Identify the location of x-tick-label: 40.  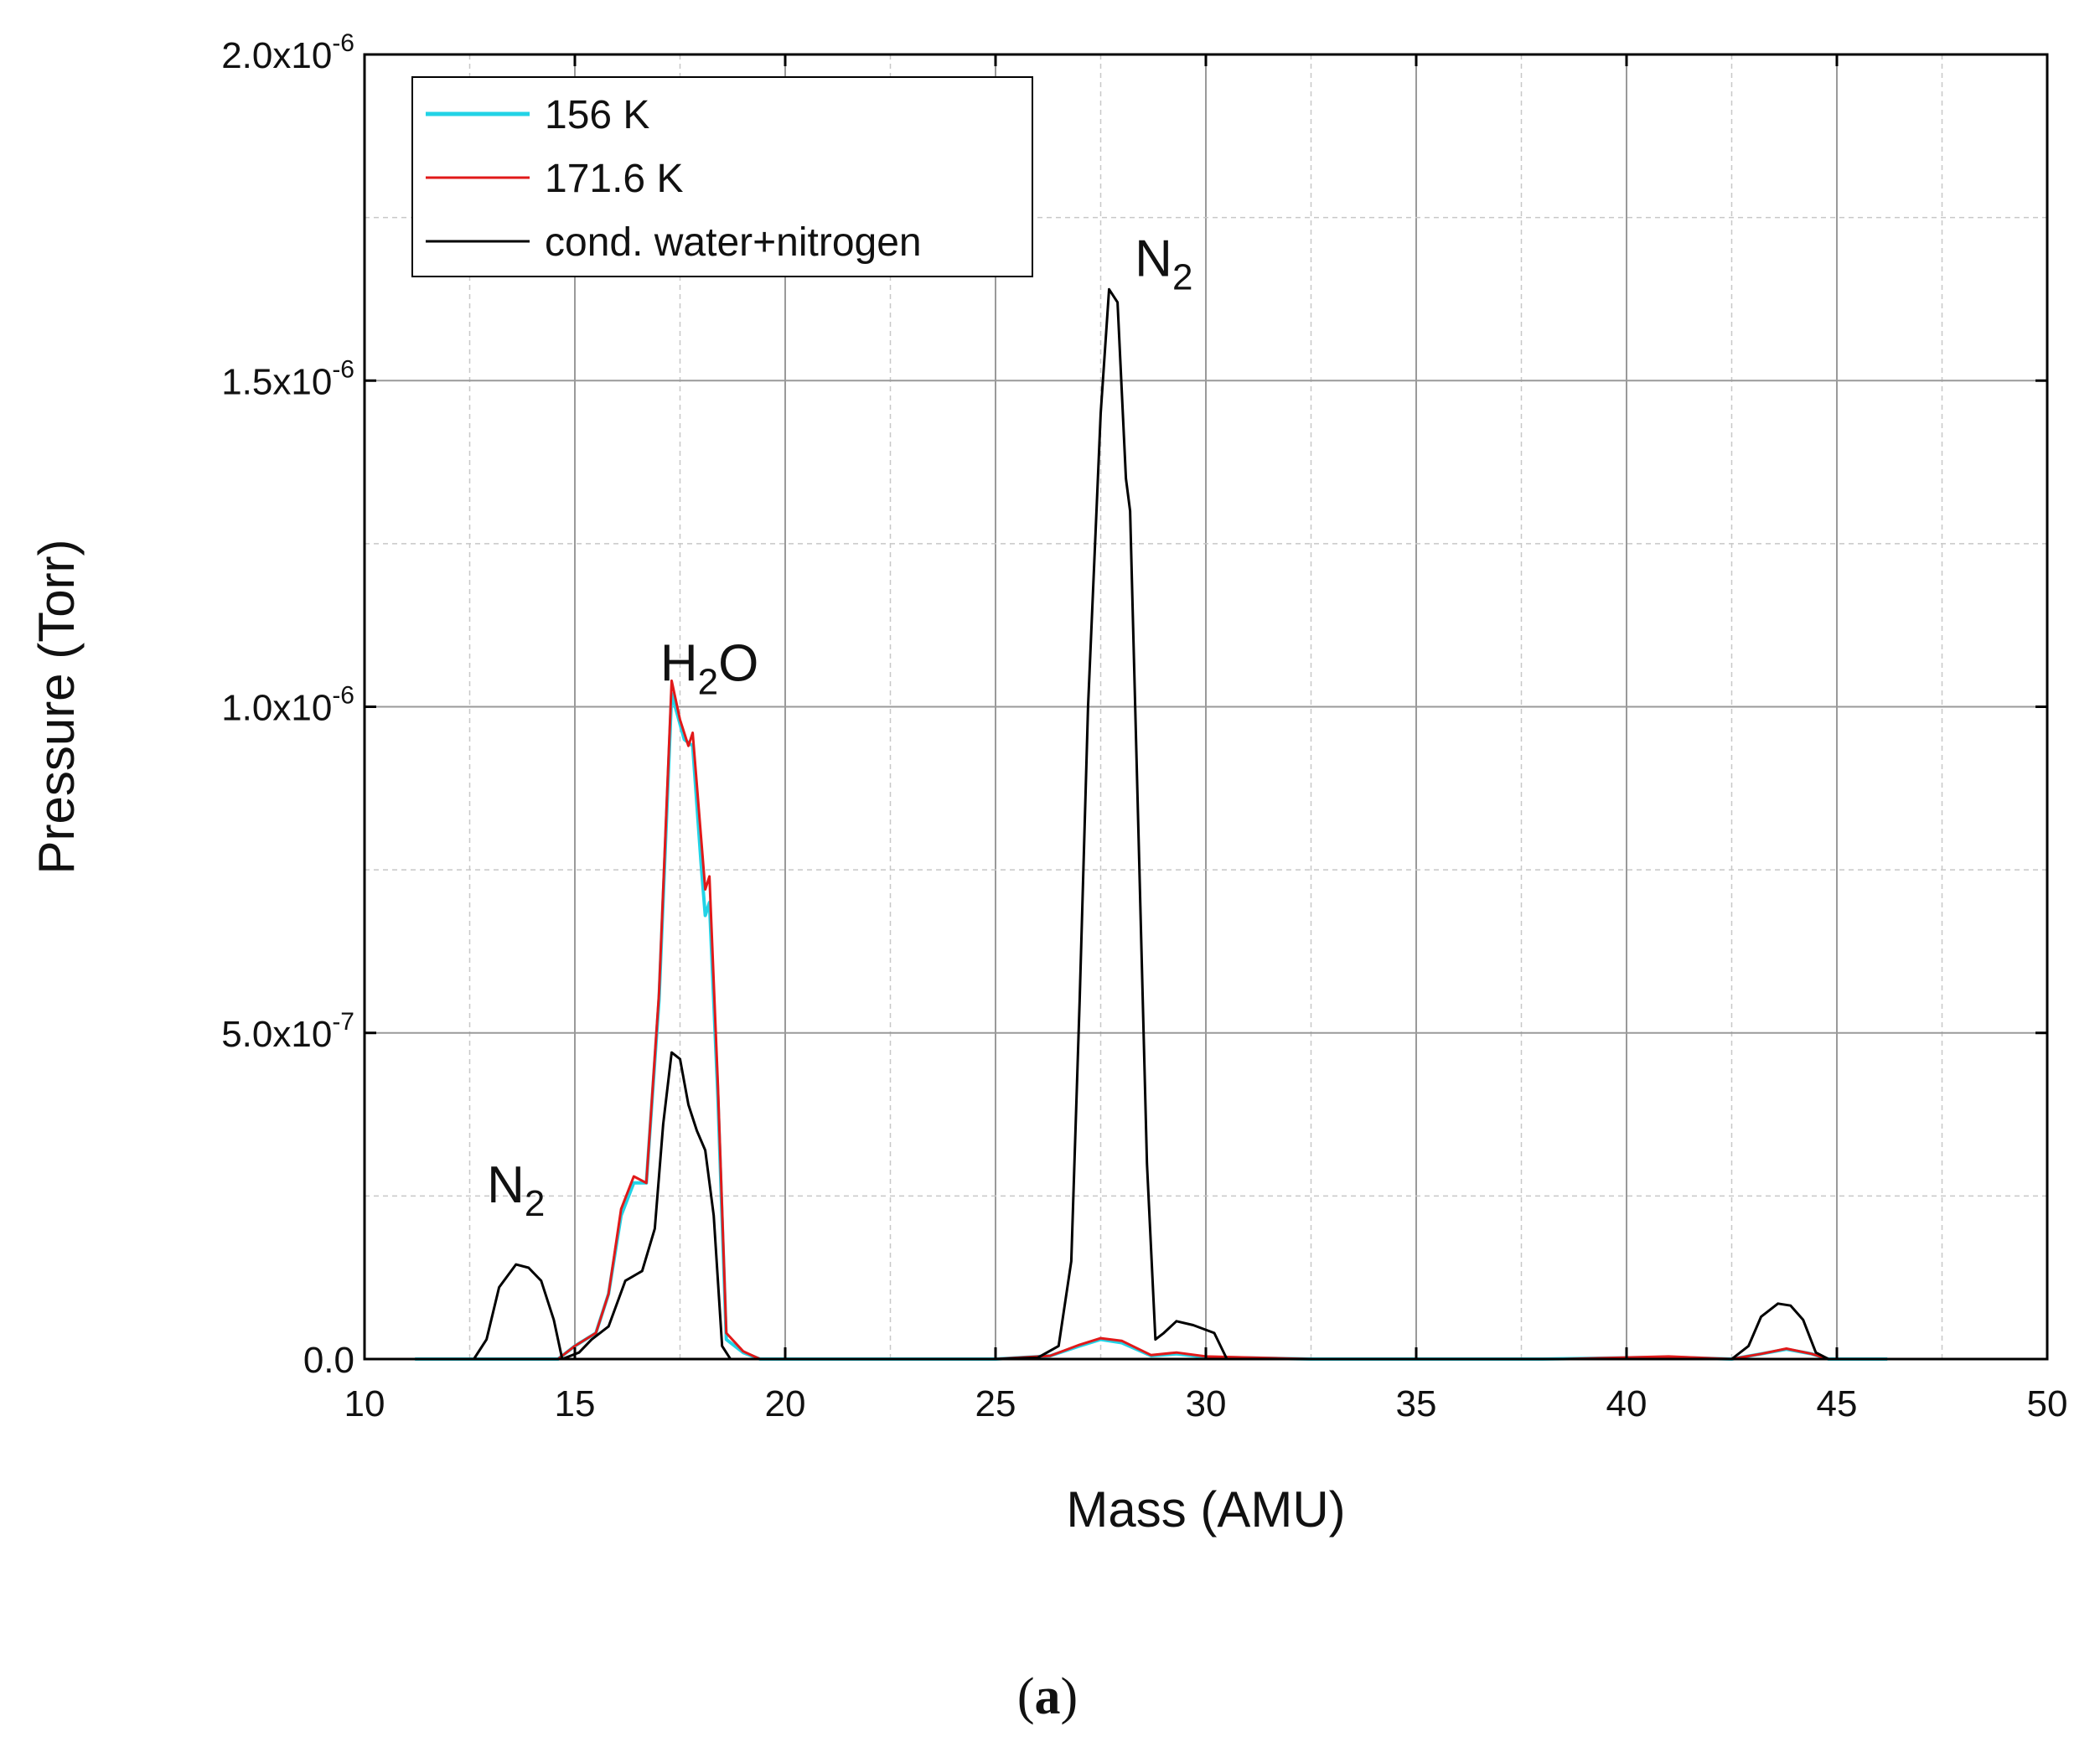
(1626, 1403).